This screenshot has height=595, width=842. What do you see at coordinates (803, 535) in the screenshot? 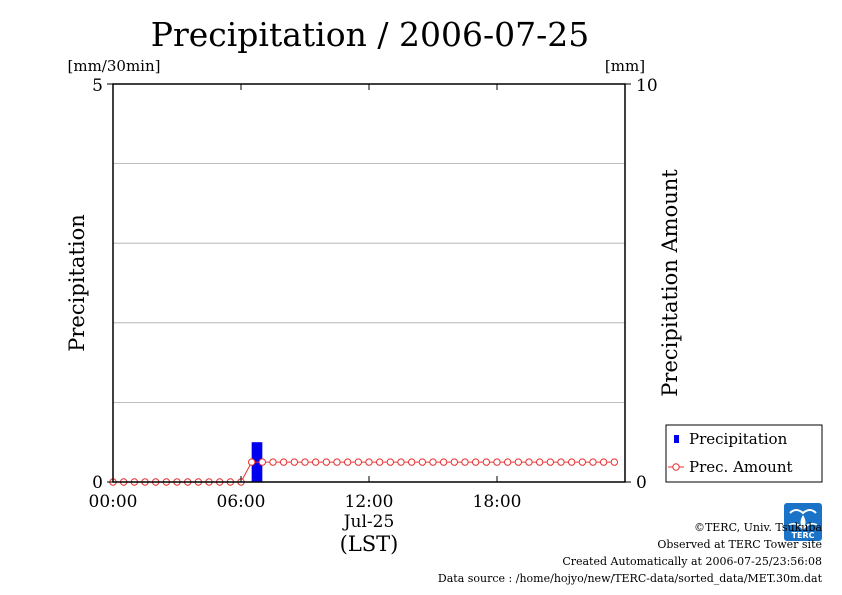
I see `svg-text: TERC` at bounding box center [803, 535].